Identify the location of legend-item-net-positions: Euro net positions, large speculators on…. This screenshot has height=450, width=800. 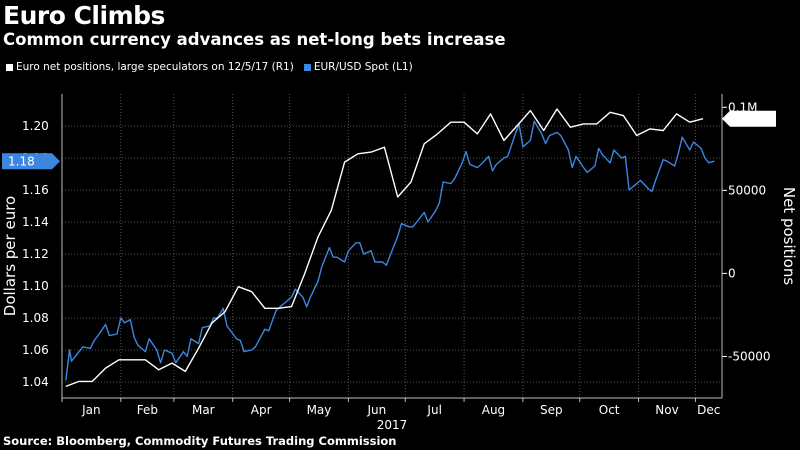
(150, 67).